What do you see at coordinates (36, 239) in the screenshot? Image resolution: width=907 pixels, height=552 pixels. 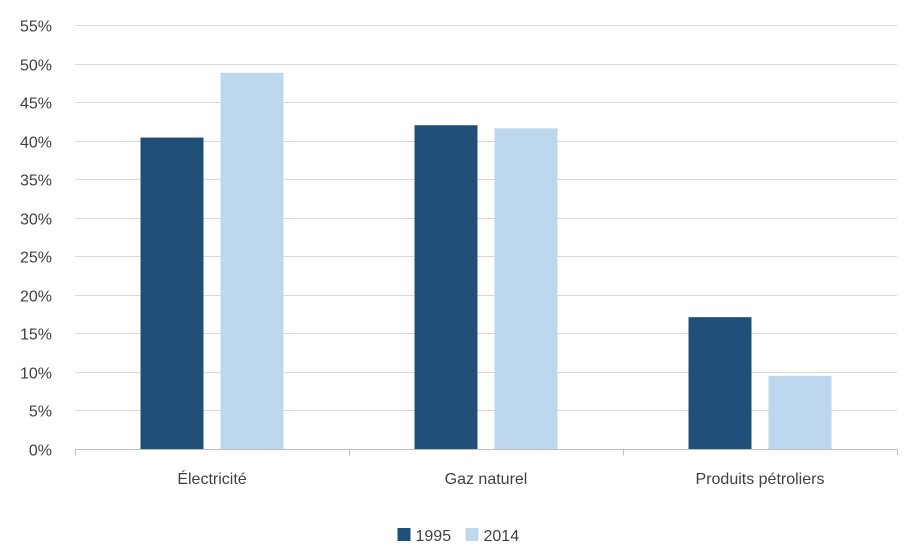 I see `y-axis-ticks: 0% 5% 10% 15% 20% 25% 30% 35% 40% 45% 50% 55%` at bounding box center [36, 239].